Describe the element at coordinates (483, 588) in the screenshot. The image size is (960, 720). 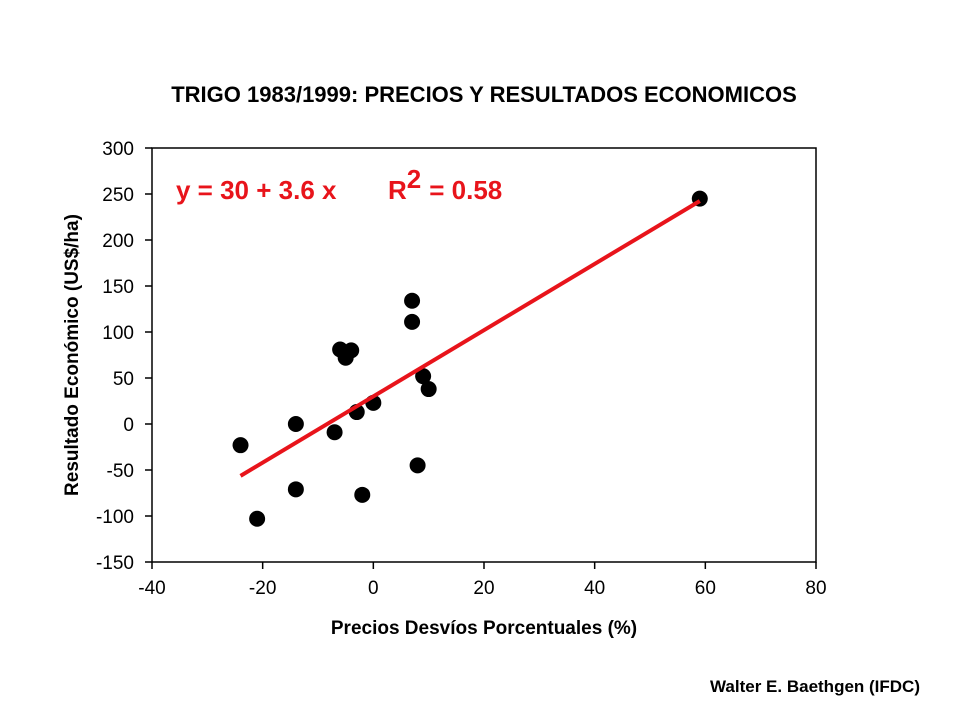
I see `x-tick-label: 20` at that location.